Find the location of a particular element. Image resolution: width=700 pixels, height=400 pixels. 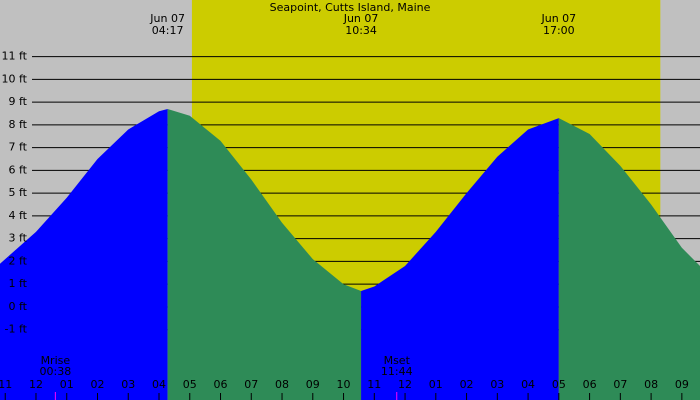

extreme-time: 17:00 is located at coordinates (559, 30).